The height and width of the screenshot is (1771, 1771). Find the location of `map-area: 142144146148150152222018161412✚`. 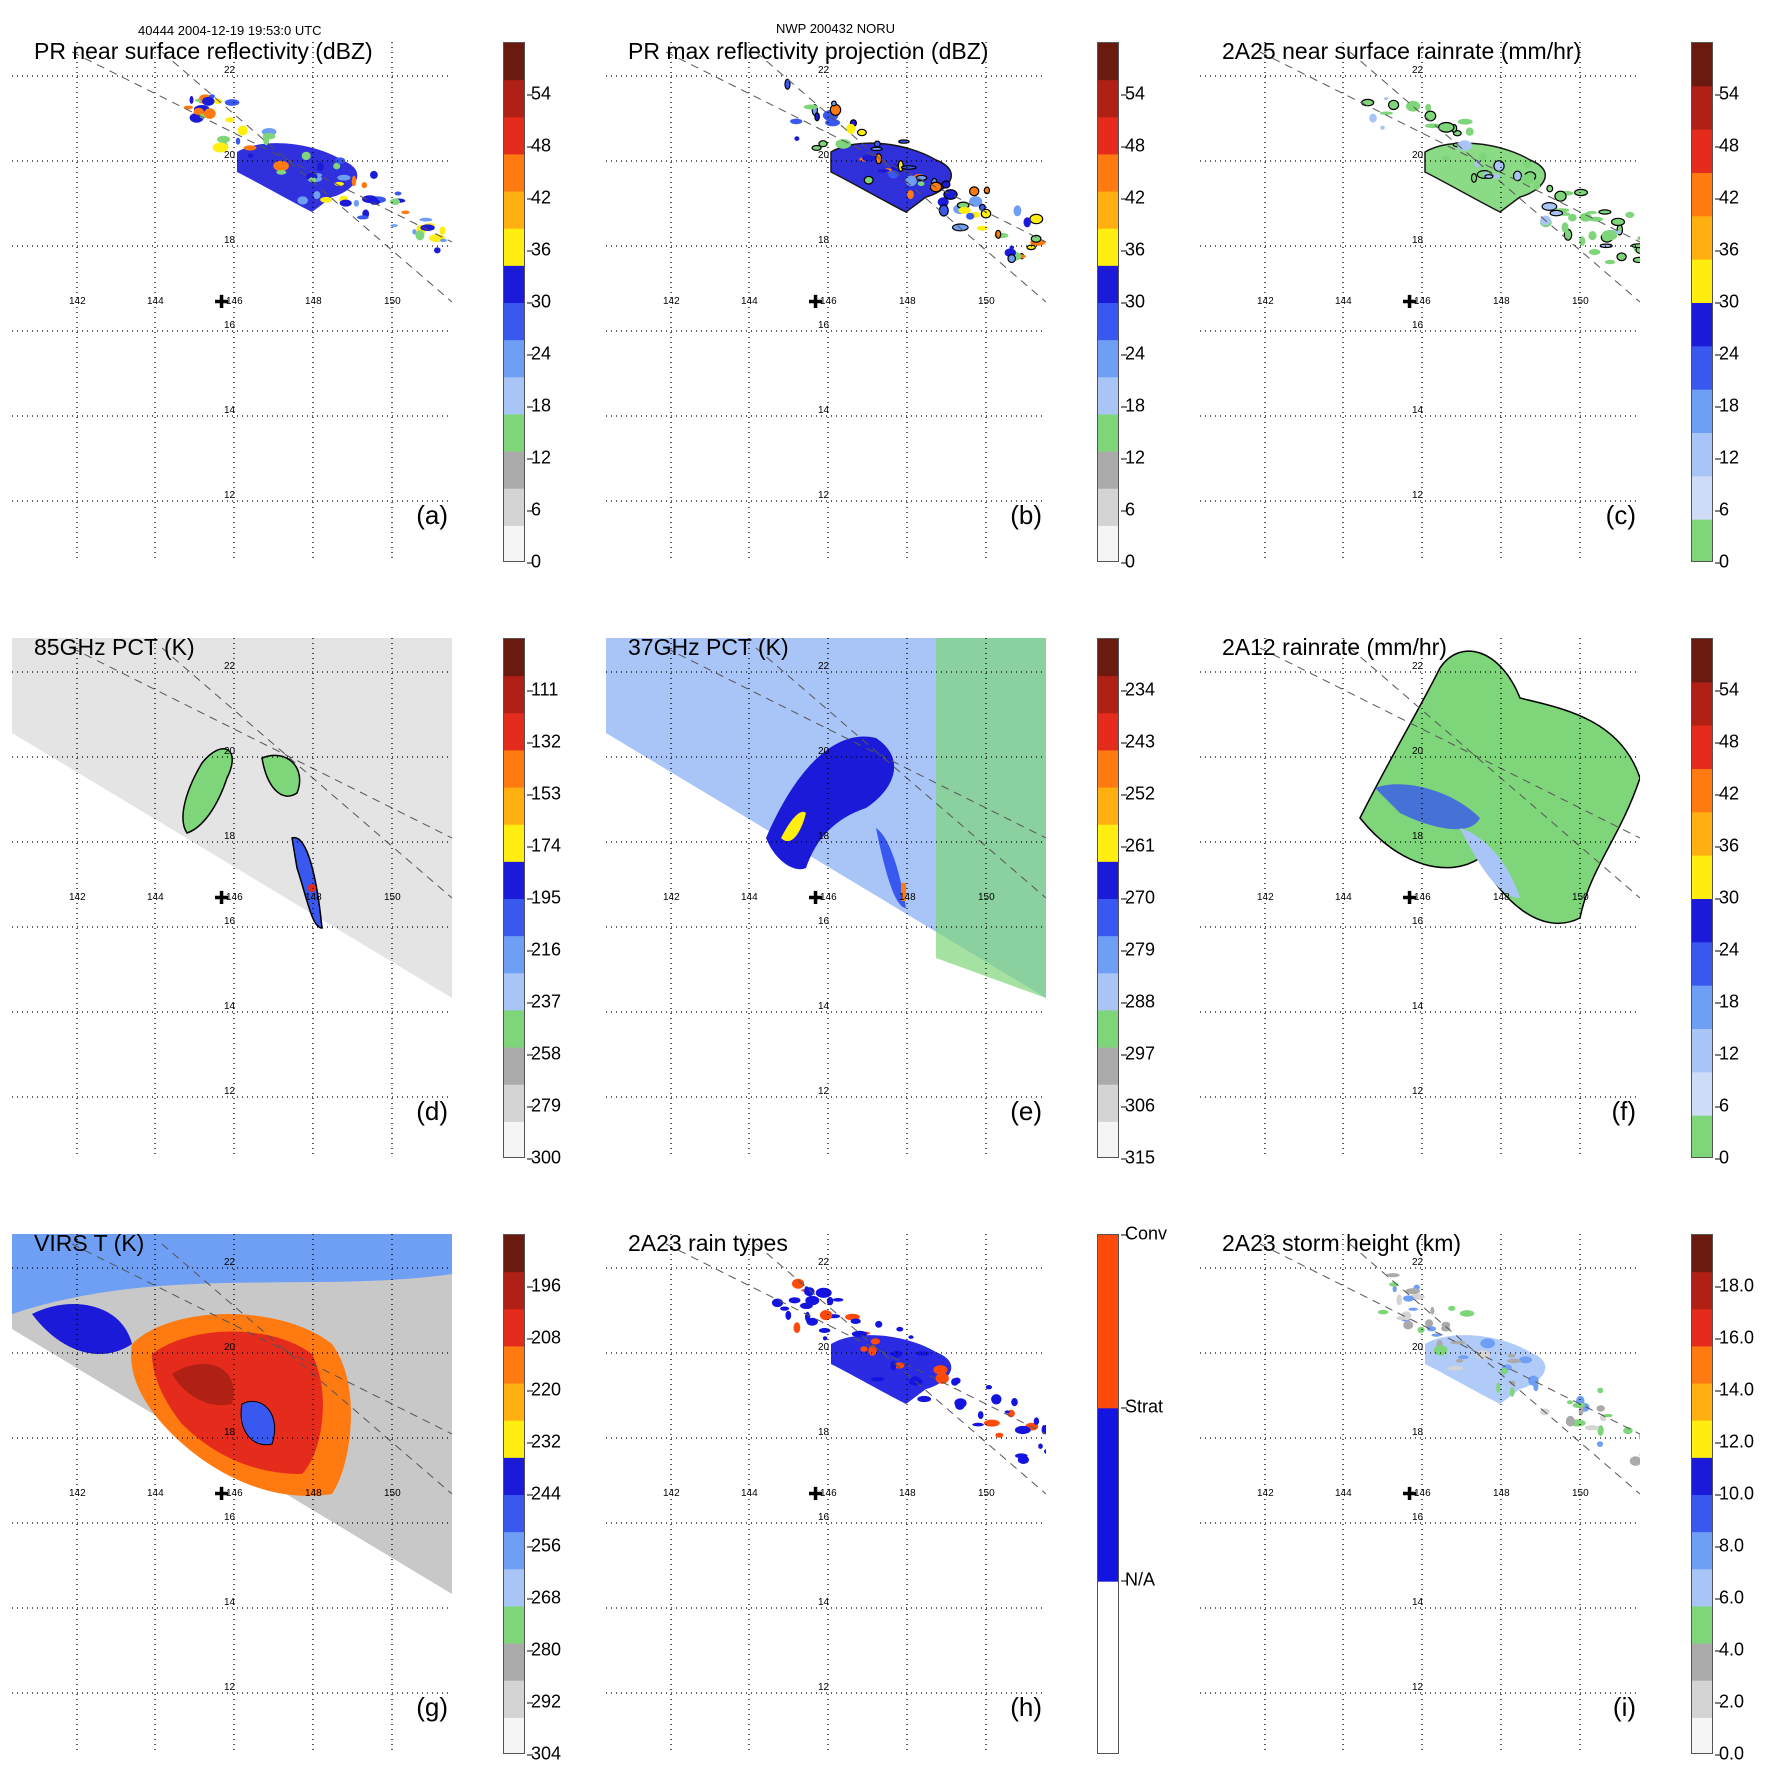

map-area: 142144146148150152222018161412✚ is located at coordinates (232, 1494).